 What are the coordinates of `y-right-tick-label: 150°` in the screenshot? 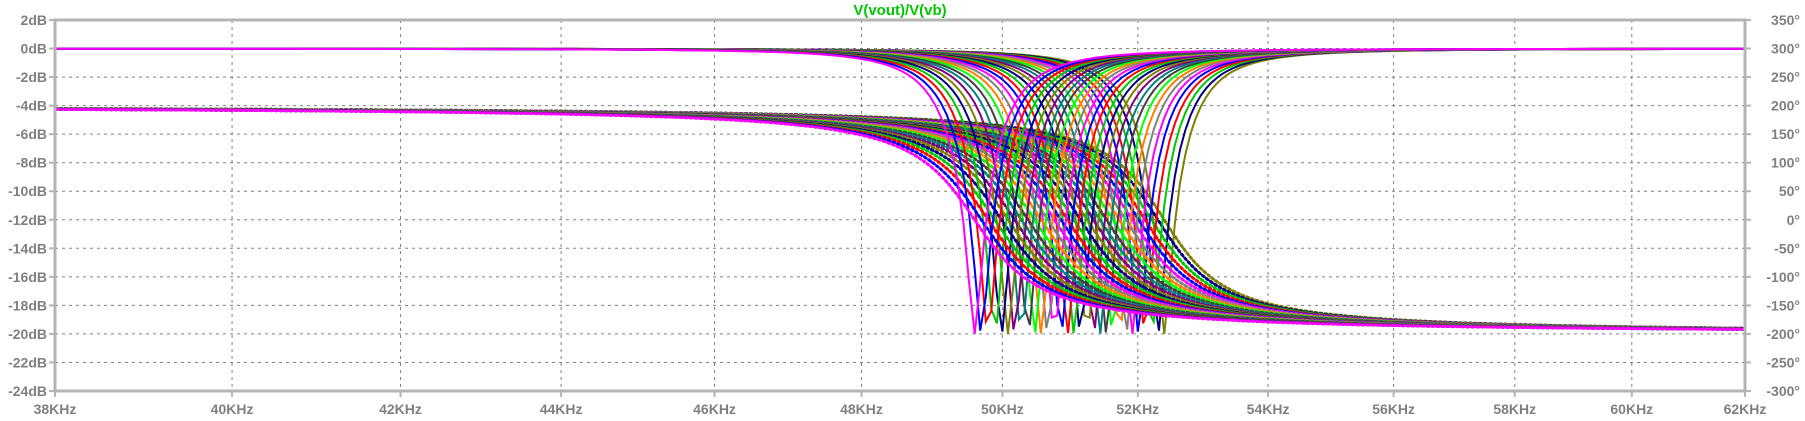 It's located at (1785, 134).